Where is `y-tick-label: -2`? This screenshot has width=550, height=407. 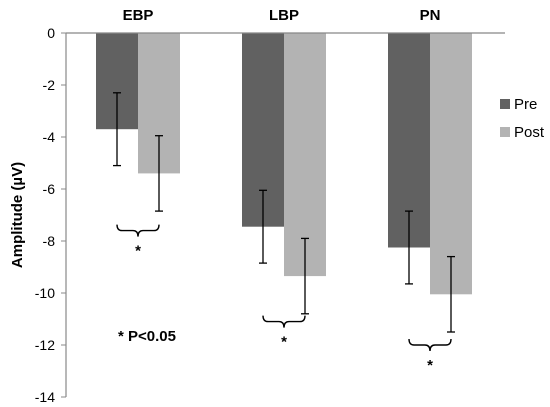
y-tick-label: -2 is located at coordinates (49, 85).